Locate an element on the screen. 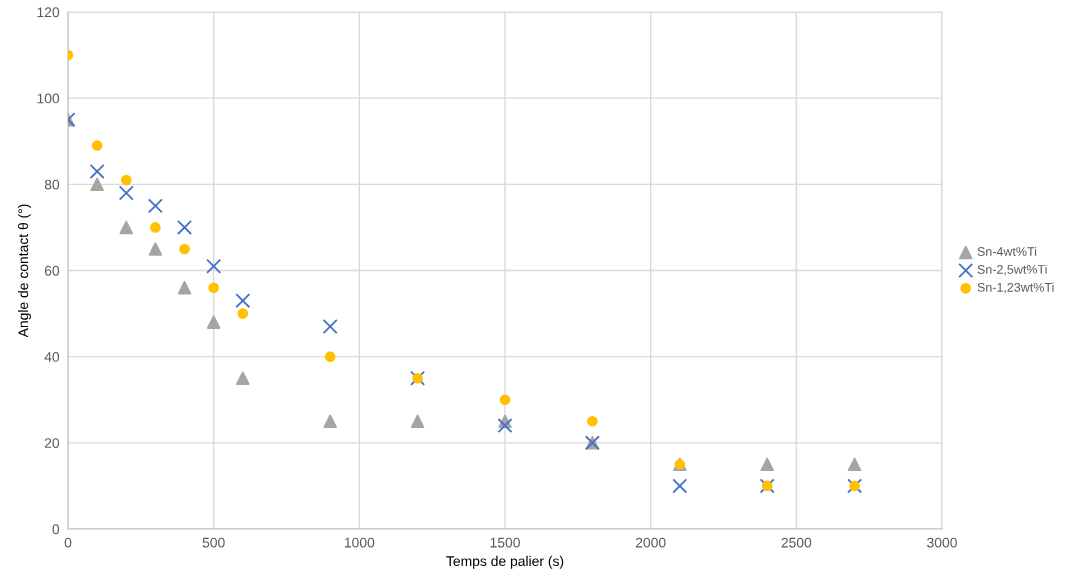 The image size is (1083, 584). y-tick-label: 100 is located at coordinates (48, 98).